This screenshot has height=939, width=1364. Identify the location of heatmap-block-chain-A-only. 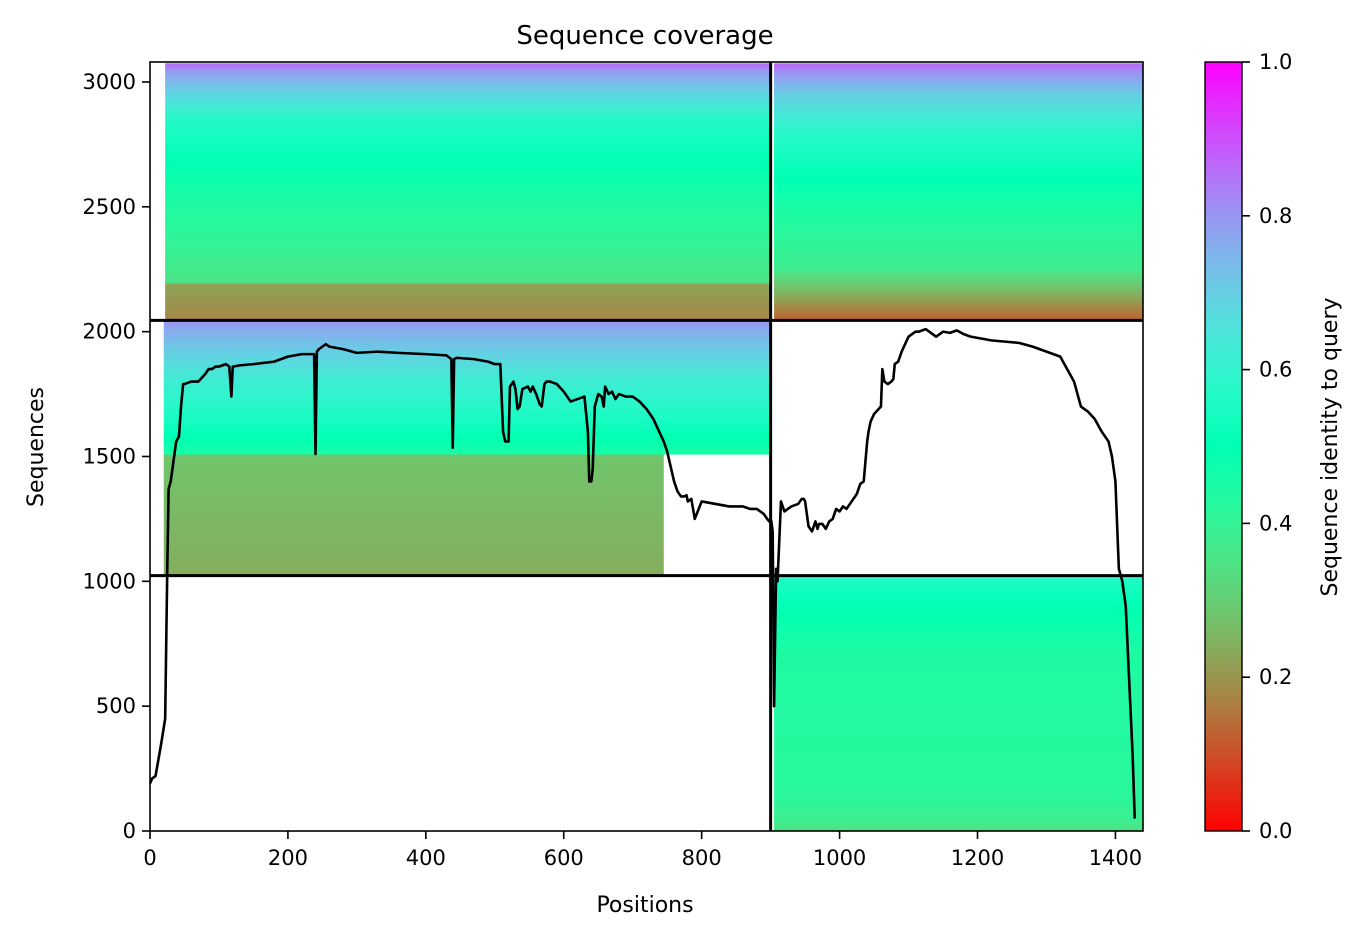
(468, 192).